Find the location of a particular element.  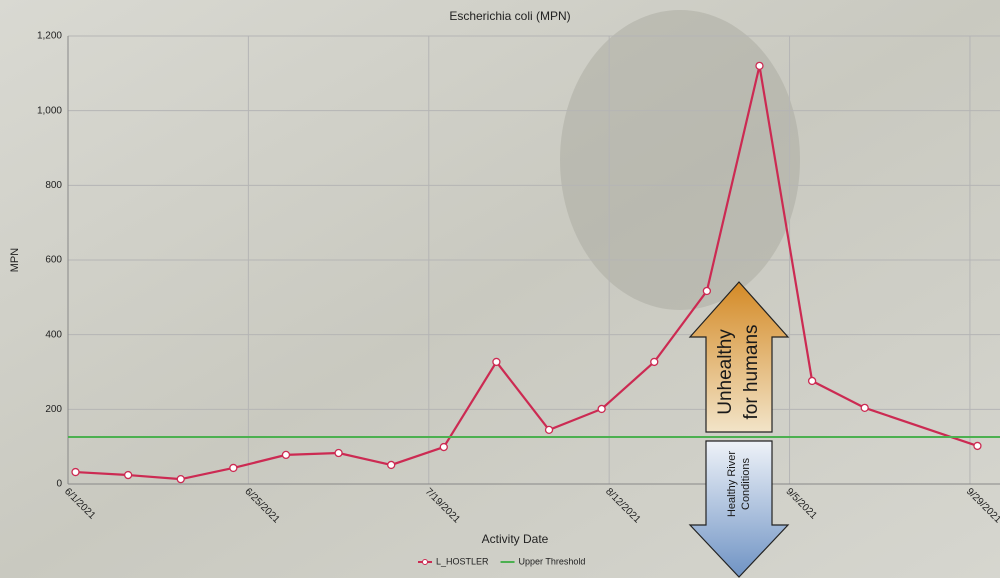

annotation-text: for humans is located at coordinates (751, 371).